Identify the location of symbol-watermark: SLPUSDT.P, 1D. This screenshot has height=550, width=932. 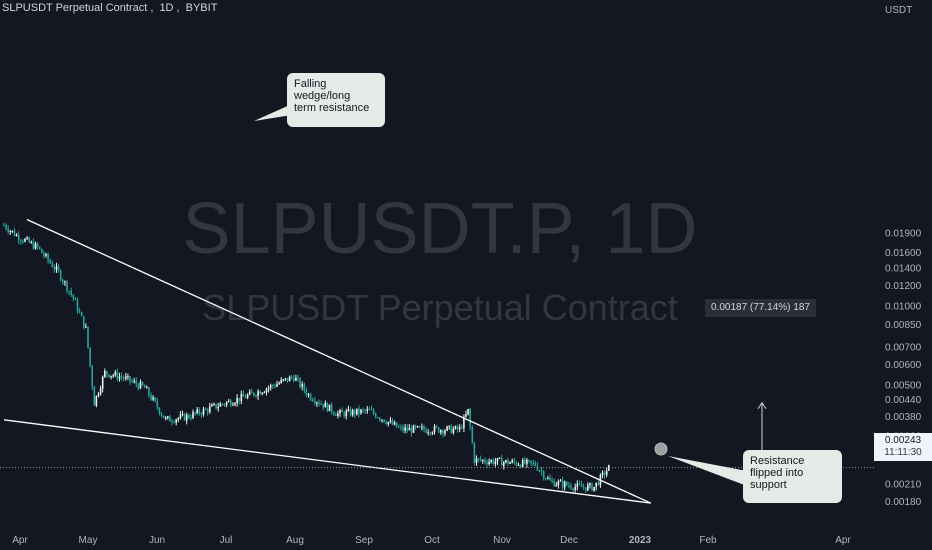
(440, 229).